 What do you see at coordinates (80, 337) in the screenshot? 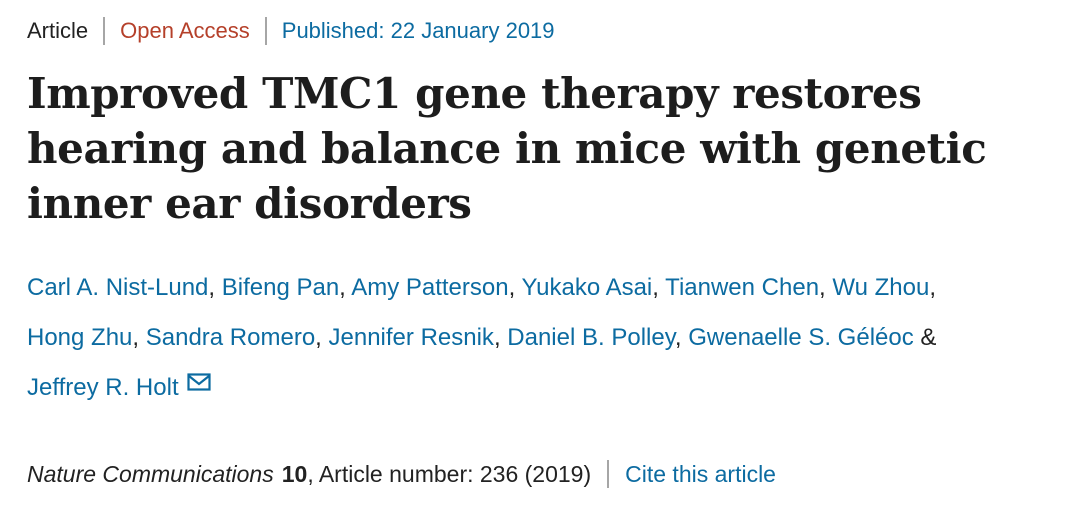
I see `author-link: Hong Zhu` at bounding box center [80, 337].